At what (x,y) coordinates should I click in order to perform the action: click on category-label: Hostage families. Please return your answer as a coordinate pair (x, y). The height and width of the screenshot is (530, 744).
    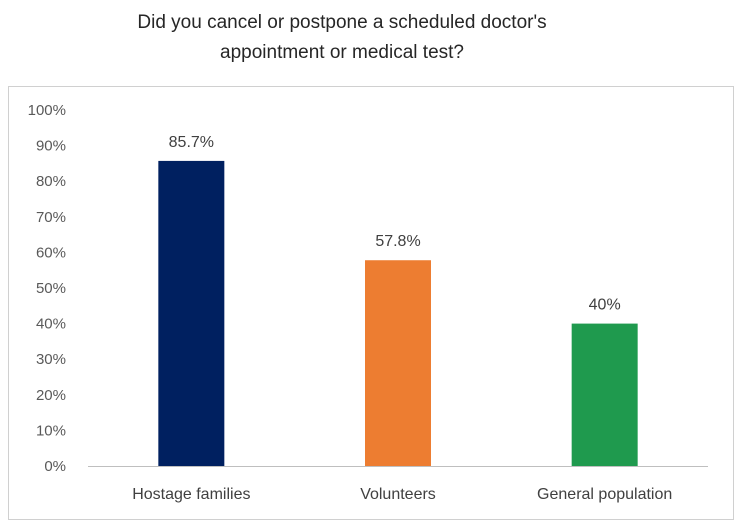
    Looking at the image, I should click on (191, 494).